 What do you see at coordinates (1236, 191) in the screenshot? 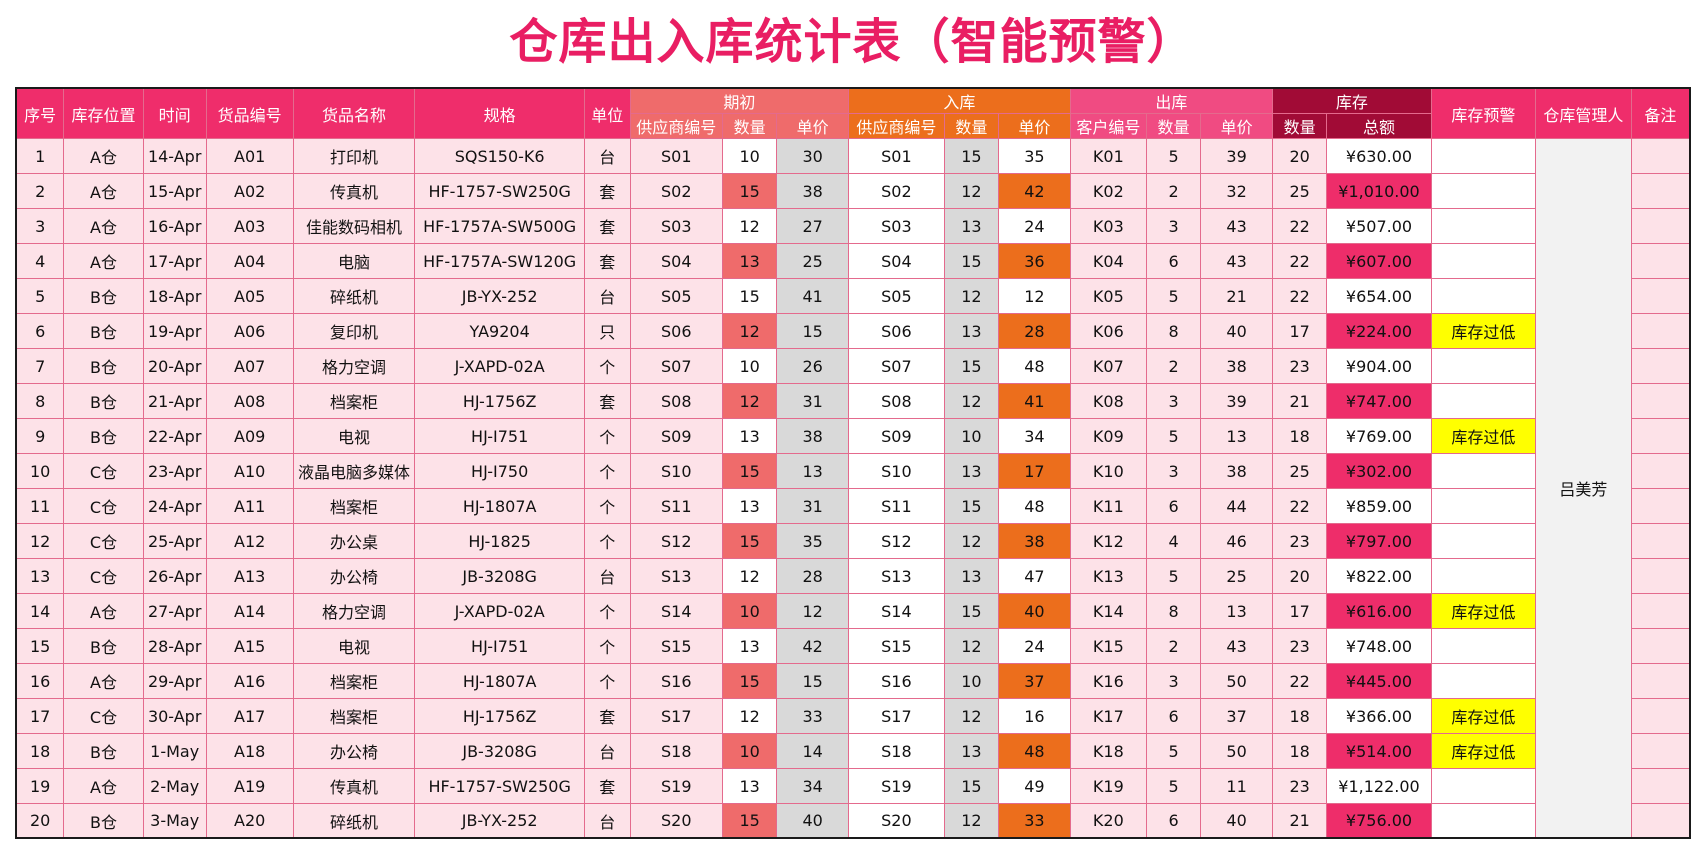
I see `cell-outbound-price: 32` at bounding box center [1236, 191].